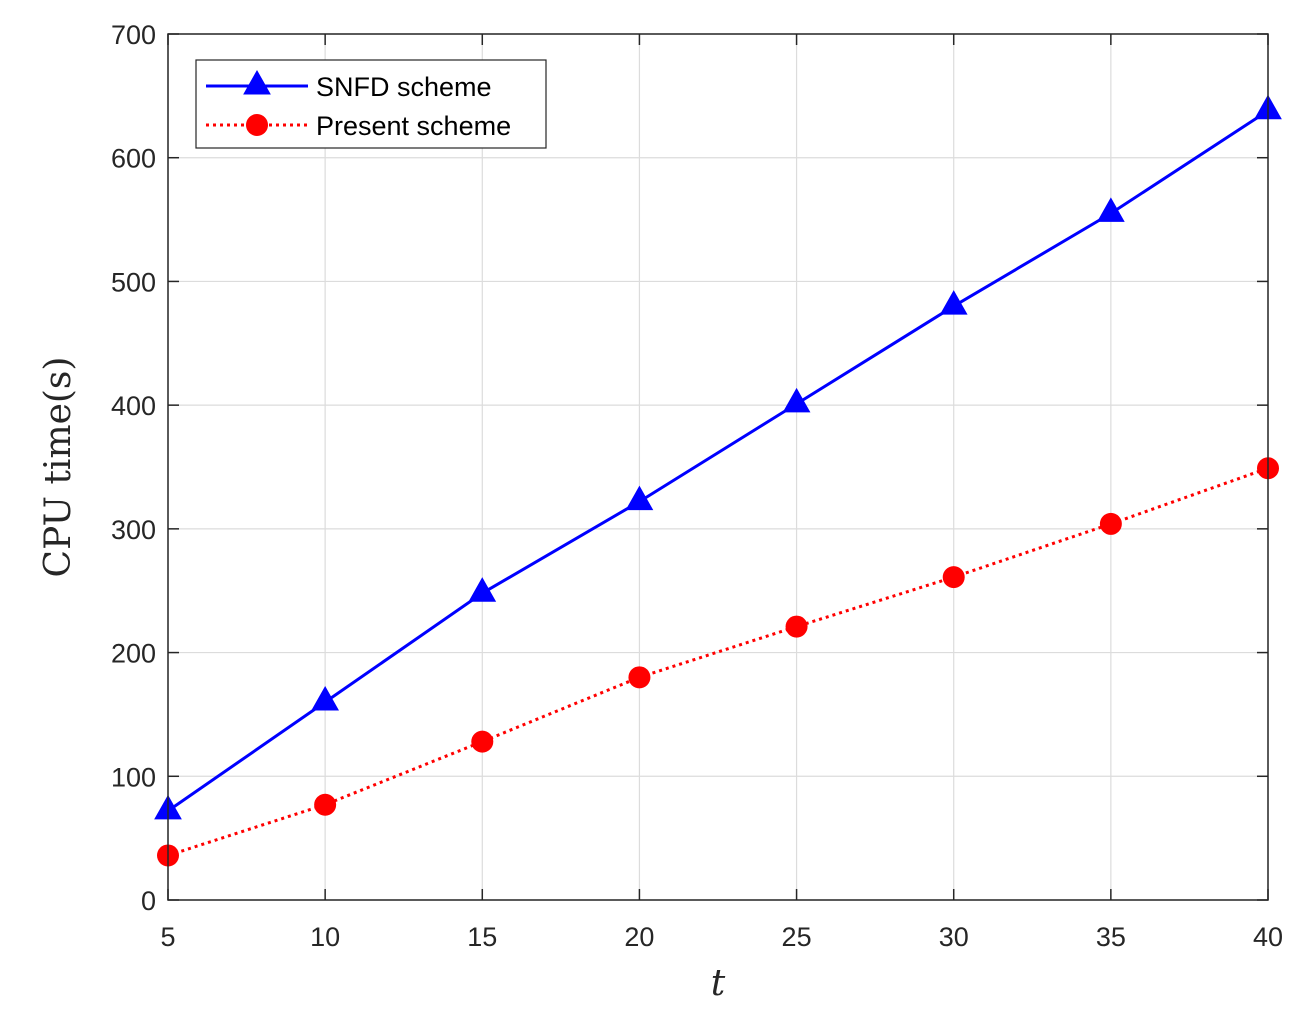 Image resolution: width=1306 pixels, height=1030 pixels. I want to click on y-tick-label: 100, so click(133, 777).